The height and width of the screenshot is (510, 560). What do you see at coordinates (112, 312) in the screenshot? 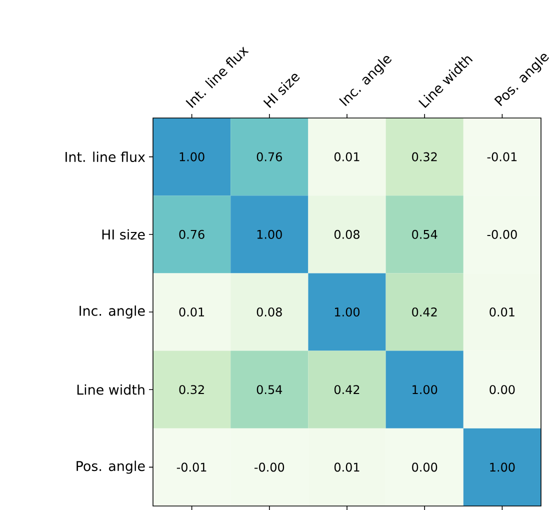
I see `y-tick-label: Inc. angle` at bounding box center [112, 312].